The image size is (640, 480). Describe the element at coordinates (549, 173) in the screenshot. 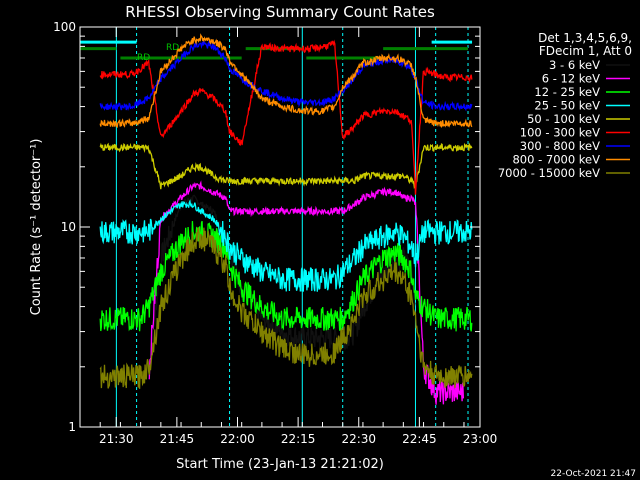

I see `legend-label-9: 7000 - 15000 keV` at that location.